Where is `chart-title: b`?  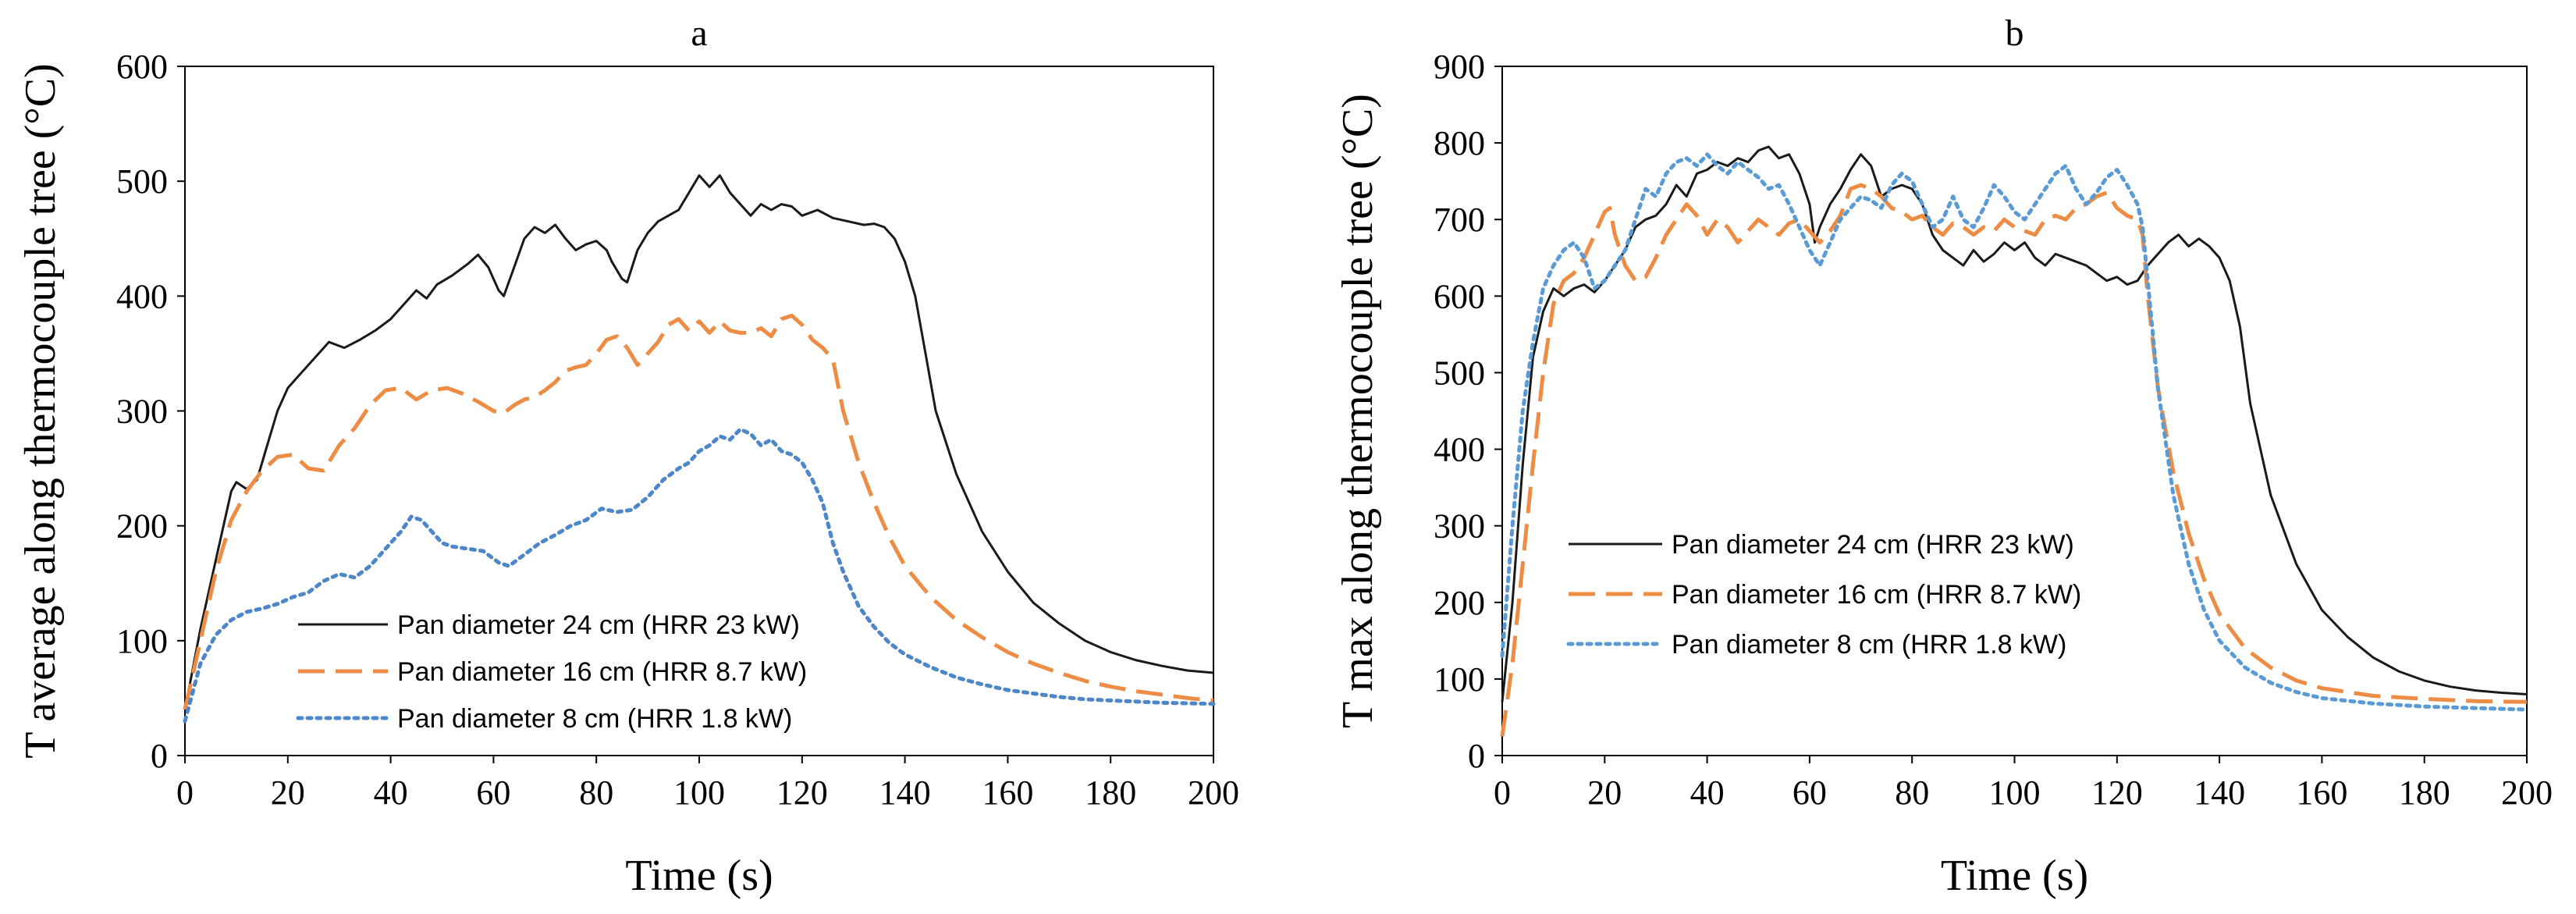
chart-title: b is located at coordinates (2015, 33).